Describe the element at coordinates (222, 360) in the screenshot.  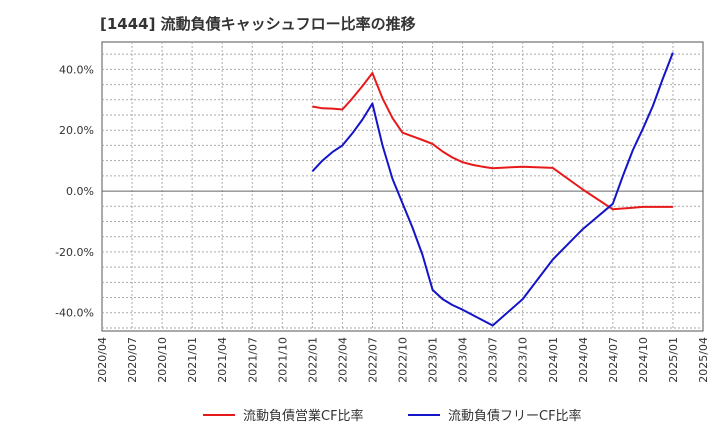
I see `x-tick-label: 2021/04` at that location.